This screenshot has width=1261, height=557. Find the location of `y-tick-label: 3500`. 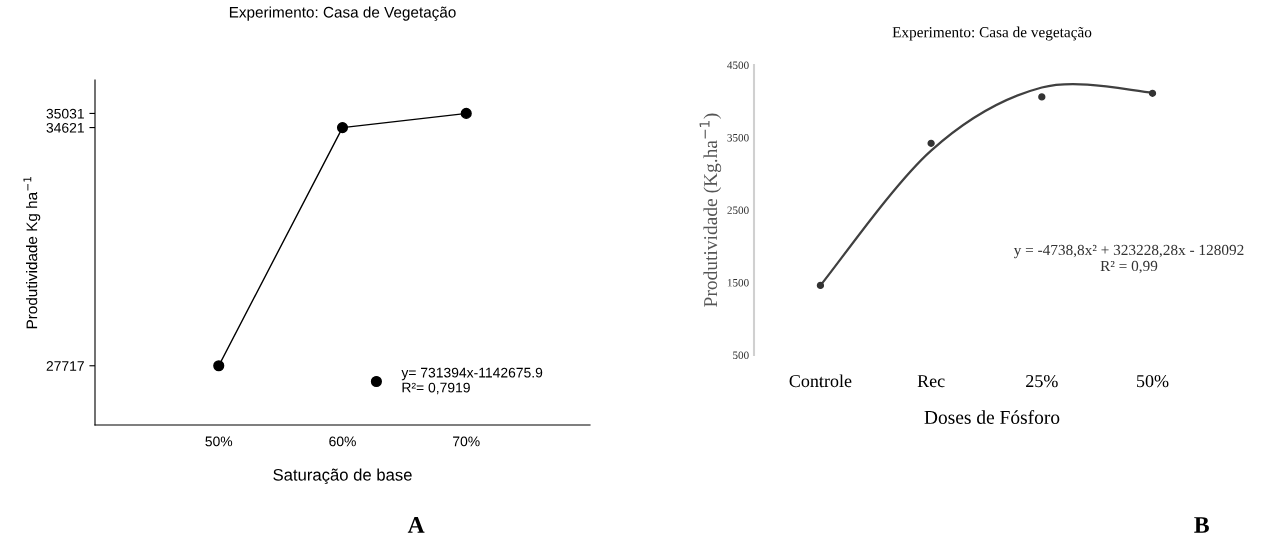

y-tick-label: 3500 is located at coordinates (738, 137).